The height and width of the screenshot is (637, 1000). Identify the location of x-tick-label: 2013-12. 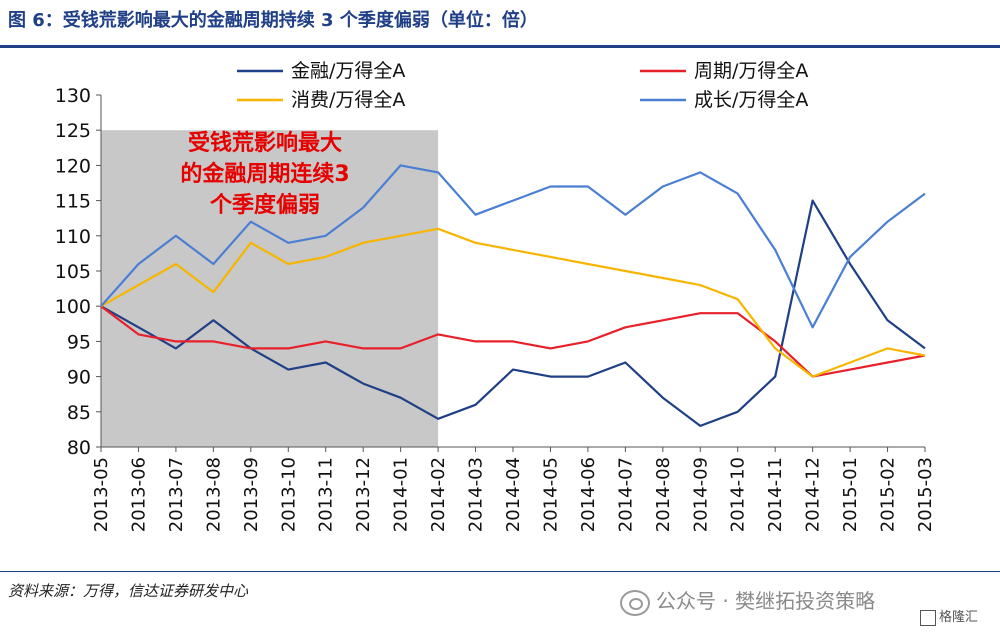
(363, 494).